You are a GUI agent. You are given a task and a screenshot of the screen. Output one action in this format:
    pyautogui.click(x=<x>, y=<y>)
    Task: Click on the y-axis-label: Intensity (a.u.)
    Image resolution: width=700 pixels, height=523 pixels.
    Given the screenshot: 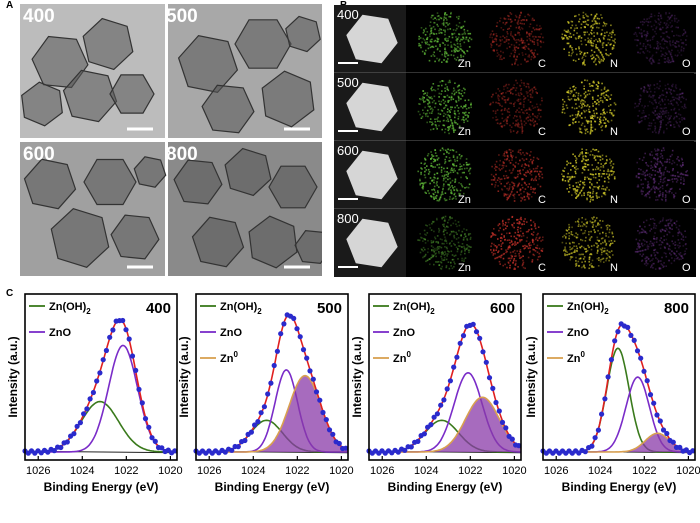 What is the action you would take?
    pyautogui.click(x=13, y=376)
    